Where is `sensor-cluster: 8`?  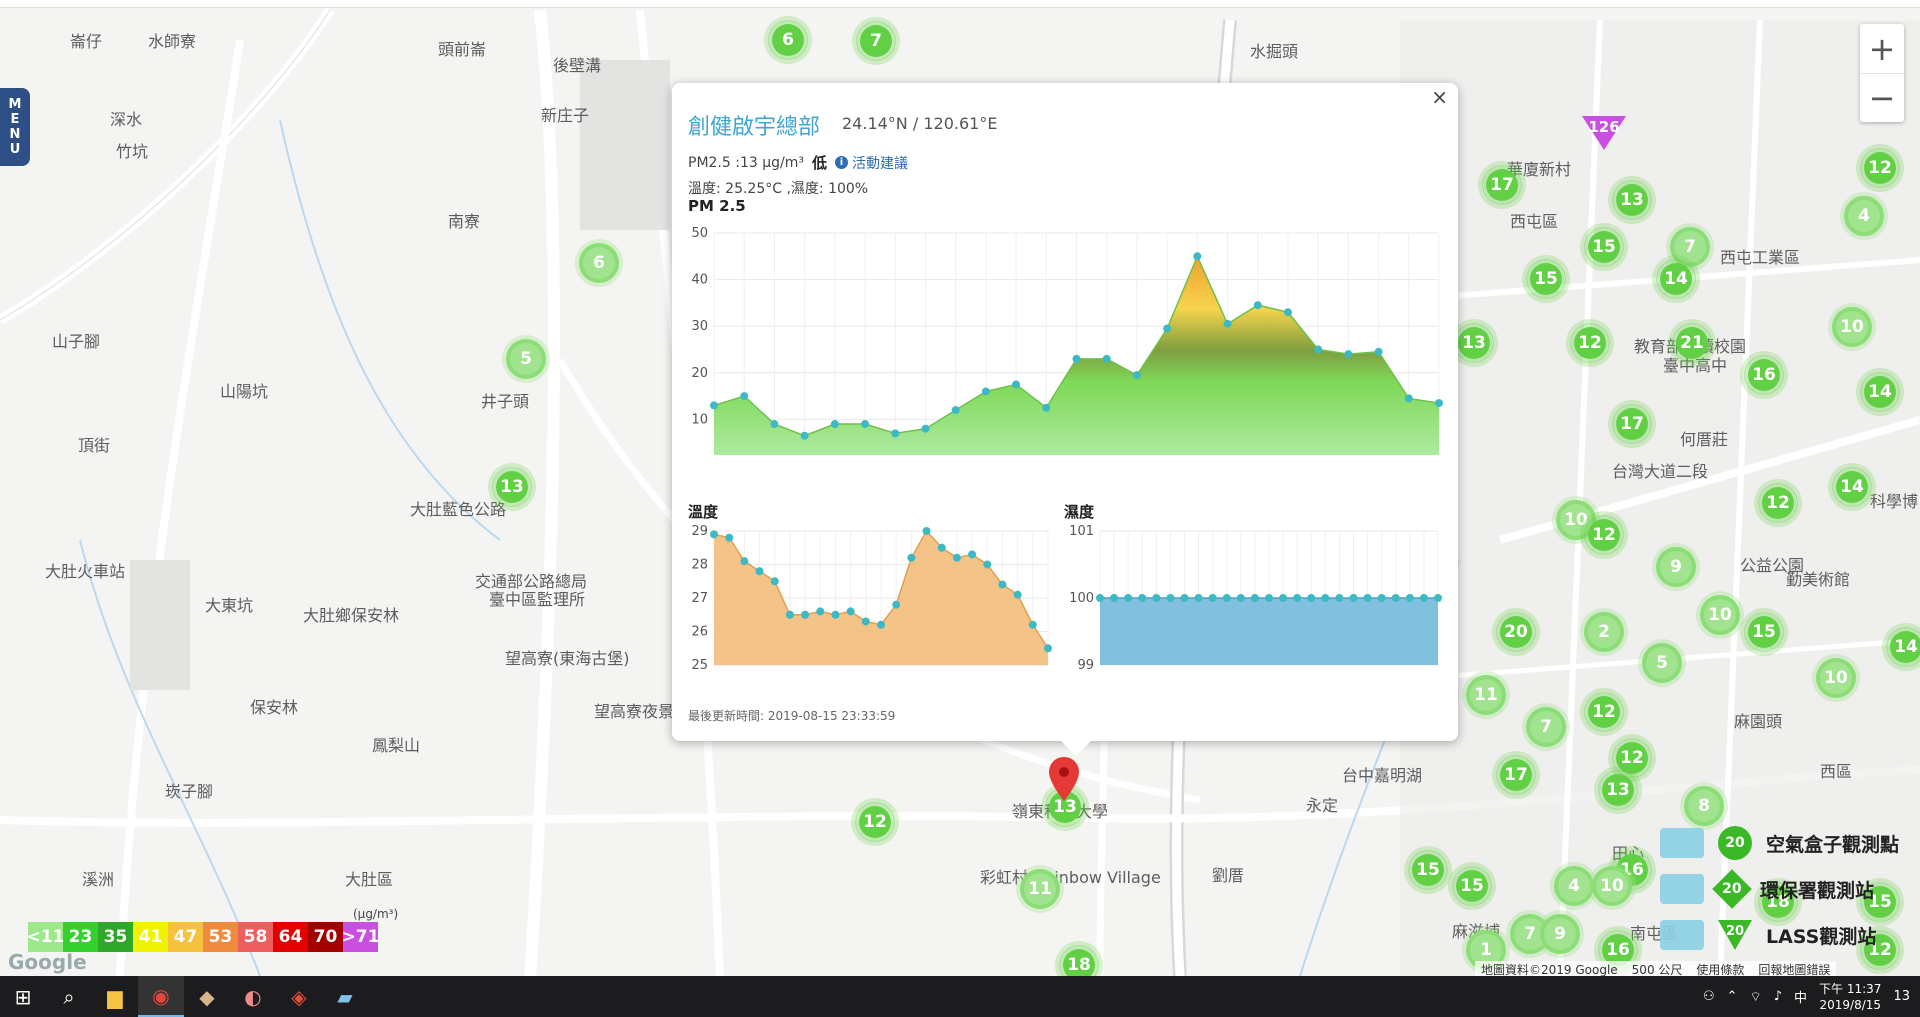
sensor-cluster: 8 is located at coordinates (1704, 806).